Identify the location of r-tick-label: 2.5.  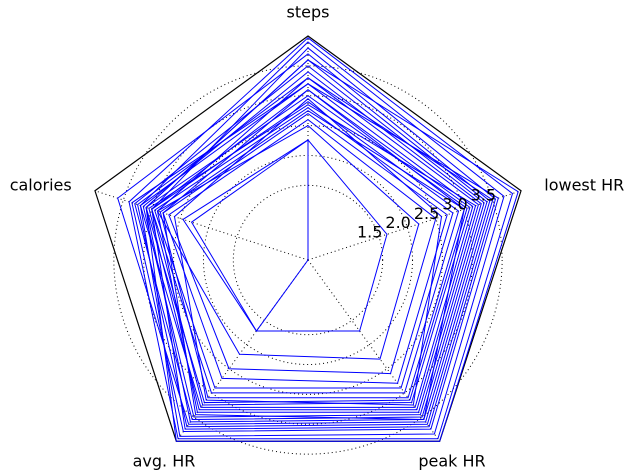
(426, 213).